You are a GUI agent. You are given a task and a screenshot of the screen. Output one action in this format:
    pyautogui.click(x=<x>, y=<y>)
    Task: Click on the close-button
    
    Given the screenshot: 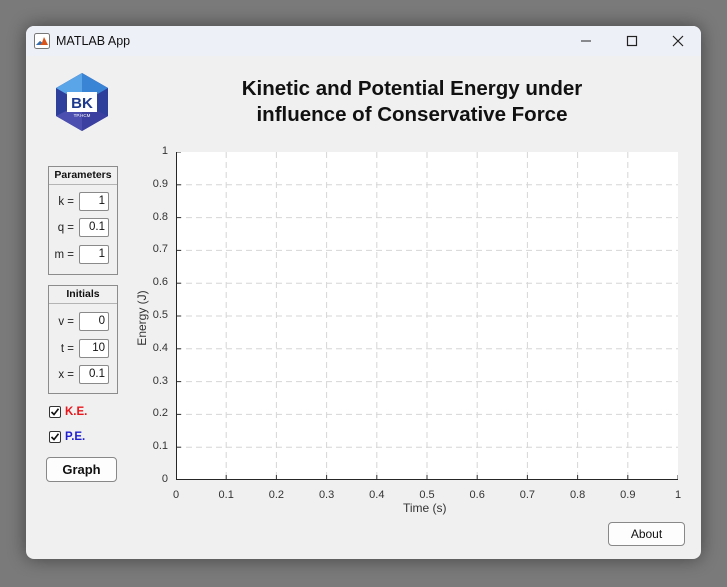 What is the action you would take?
    pyautogui.click(x=678, y=41)
    